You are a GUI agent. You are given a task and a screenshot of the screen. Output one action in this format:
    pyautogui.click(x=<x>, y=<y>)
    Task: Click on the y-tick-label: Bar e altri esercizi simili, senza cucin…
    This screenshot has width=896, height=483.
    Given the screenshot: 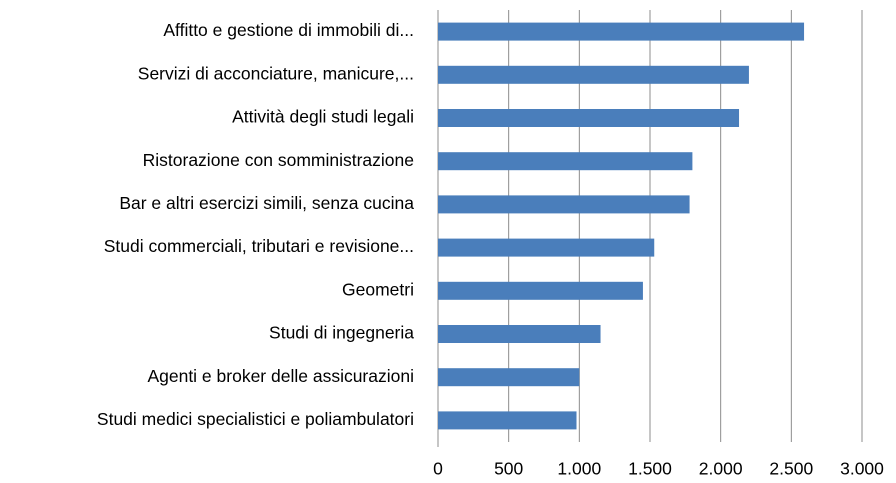 What is the action you would take?
    pyautogui.click(x=266, y=203)
    